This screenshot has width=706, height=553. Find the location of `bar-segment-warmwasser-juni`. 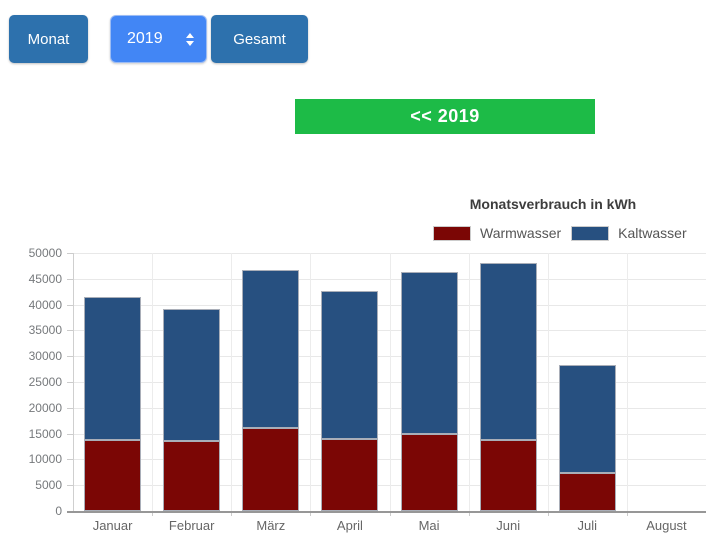

bar-segment-warmwasser-juni is located at coordinates (508, 475).